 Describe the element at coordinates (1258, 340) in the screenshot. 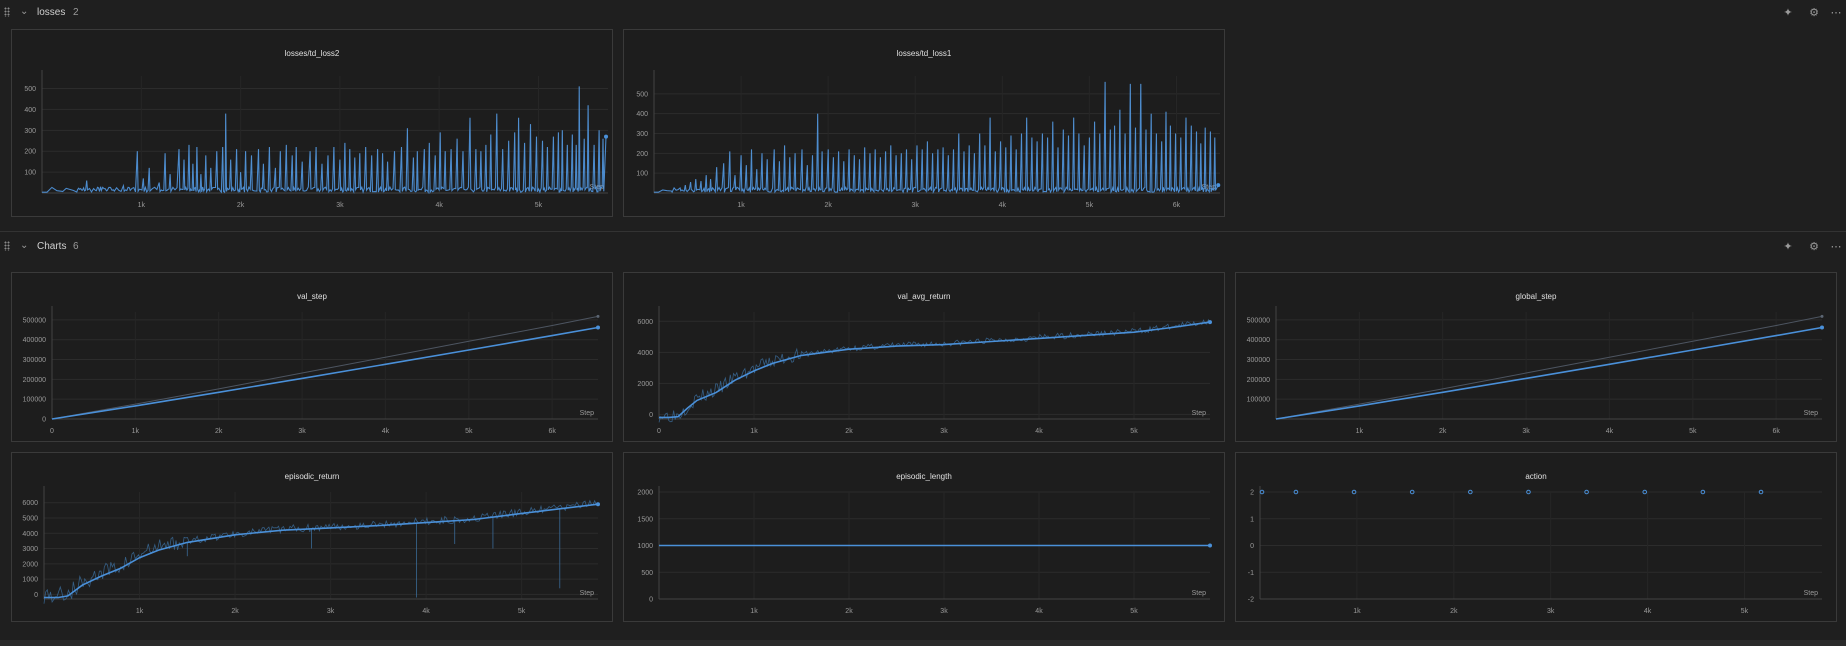

I see `y-tick-label: 400000` at that location.